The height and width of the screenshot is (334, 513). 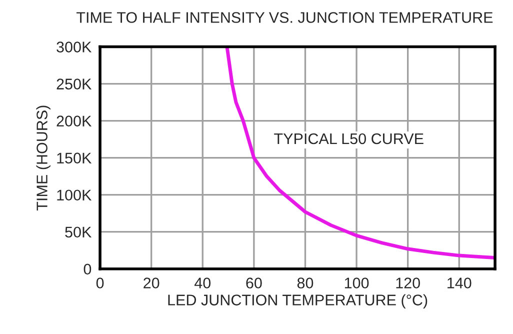 I want to click on y-tick-label: 50K, so click(x=78, y=232).